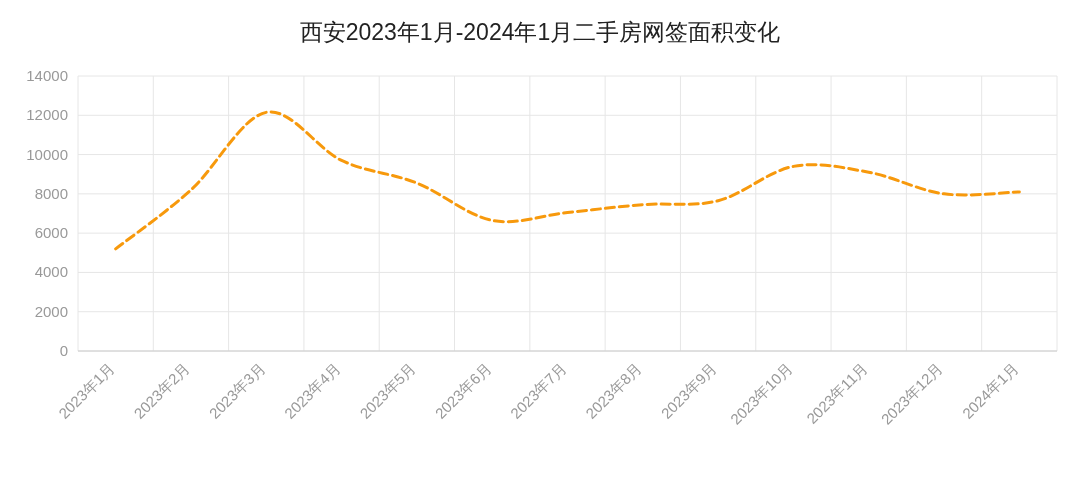 Image resolution: width=1080 pixels, height=480 pixels. I want to click on y-tick-label: 10000, so click(47, 154).